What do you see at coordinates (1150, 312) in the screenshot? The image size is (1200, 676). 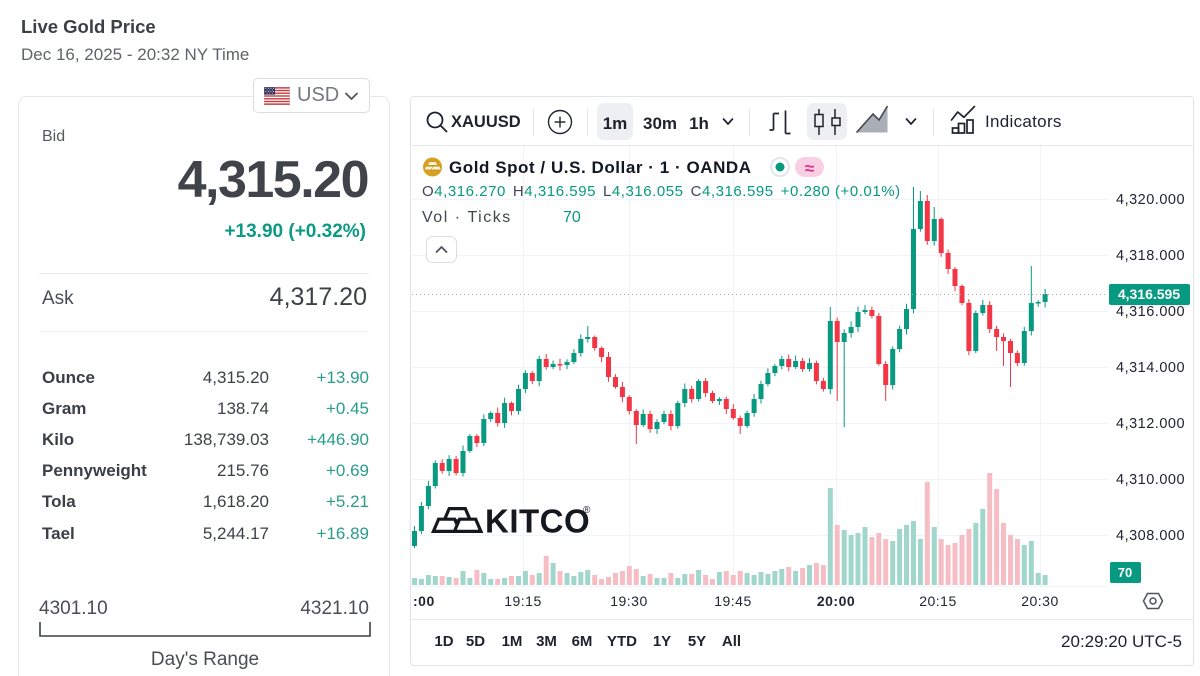 I see `svg-text: 4,316.000` at bounding box center [1150, 312].